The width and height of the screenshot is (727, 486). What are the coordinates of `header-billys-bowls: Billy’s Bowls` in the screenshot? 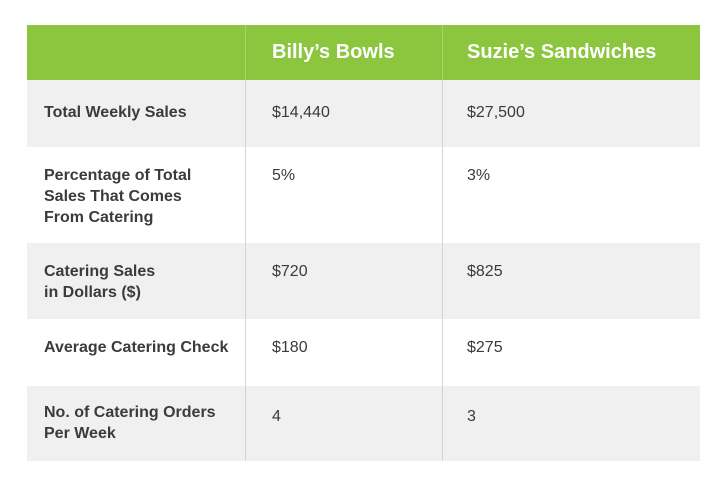 It's located at (343, 52).